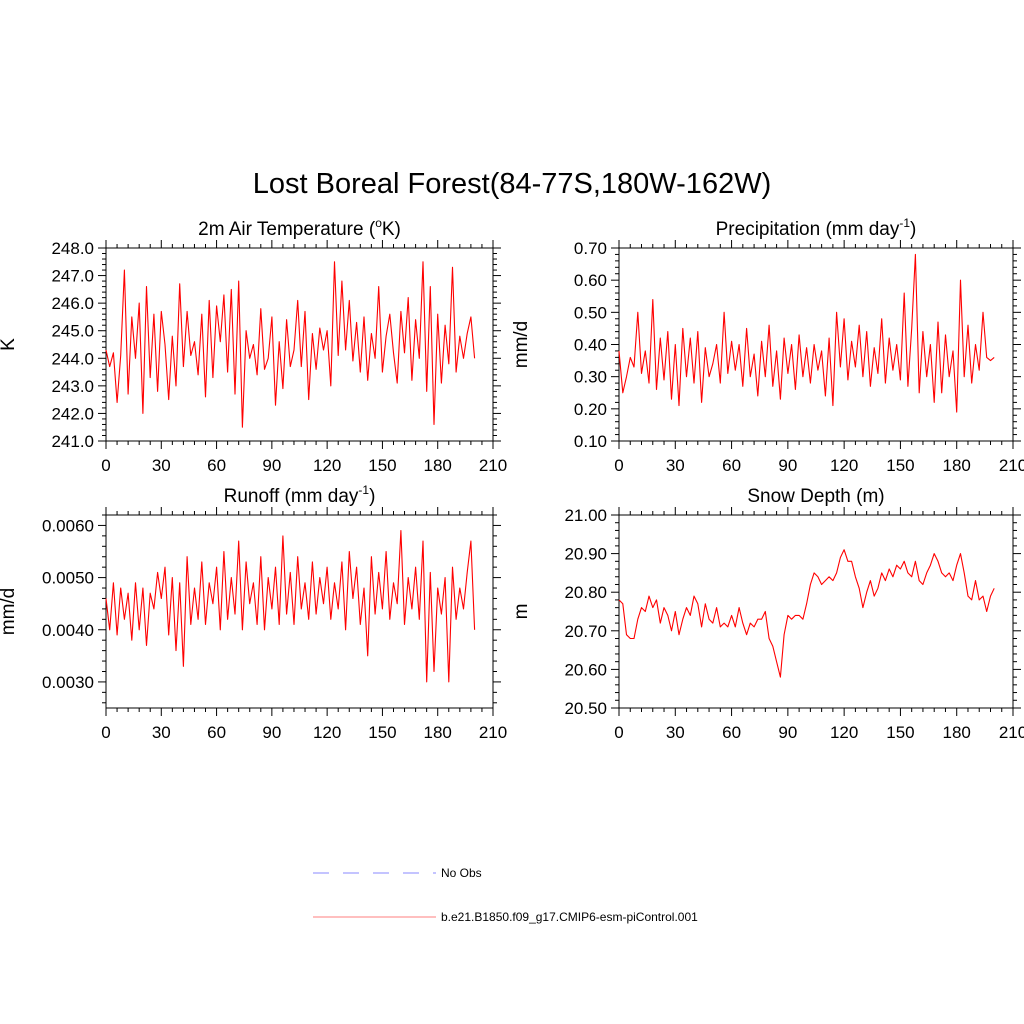 This screenshot has height=1024, width=1024. I want to click on temperature-plot-frame, so click(299, 344).